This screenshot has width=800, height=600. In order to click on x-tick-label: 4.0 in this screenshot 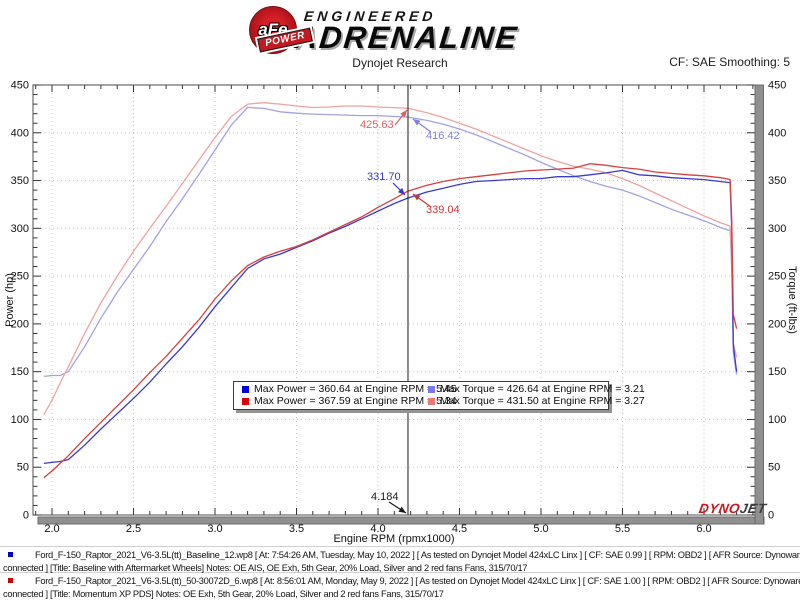, I will do `click(377, 529)`.